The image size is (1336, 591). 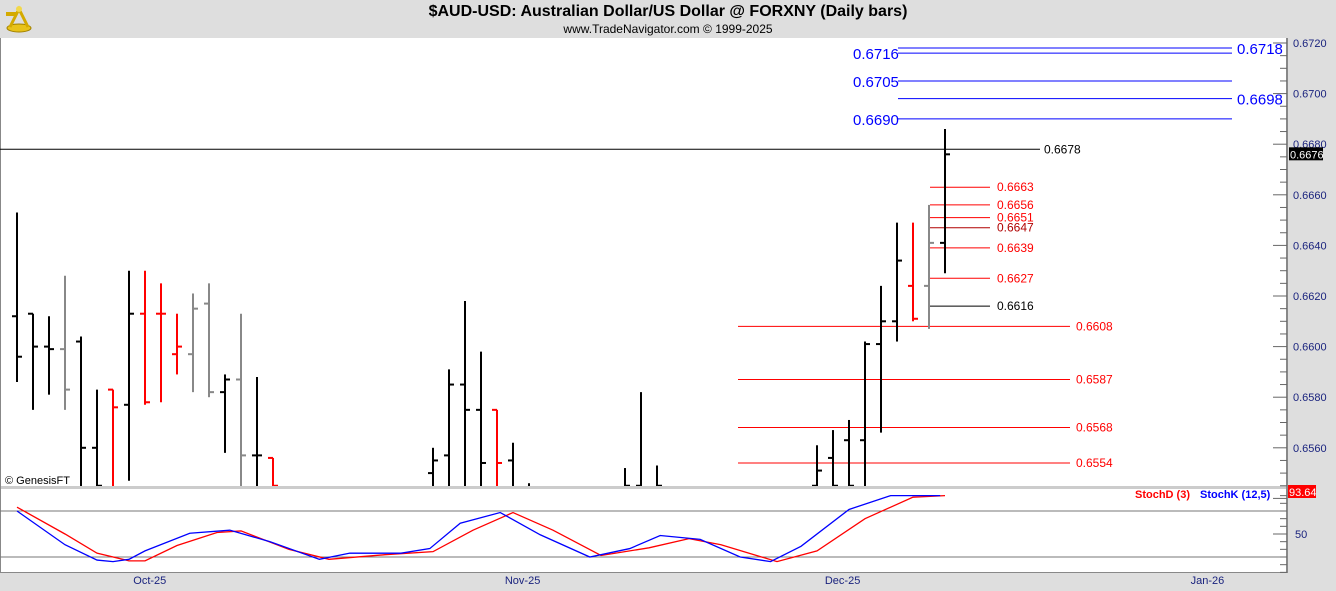 What do you see at coordinates (19, 19) in the screenshot?
I see `sextant-icon` at bounding box center [19, 19].